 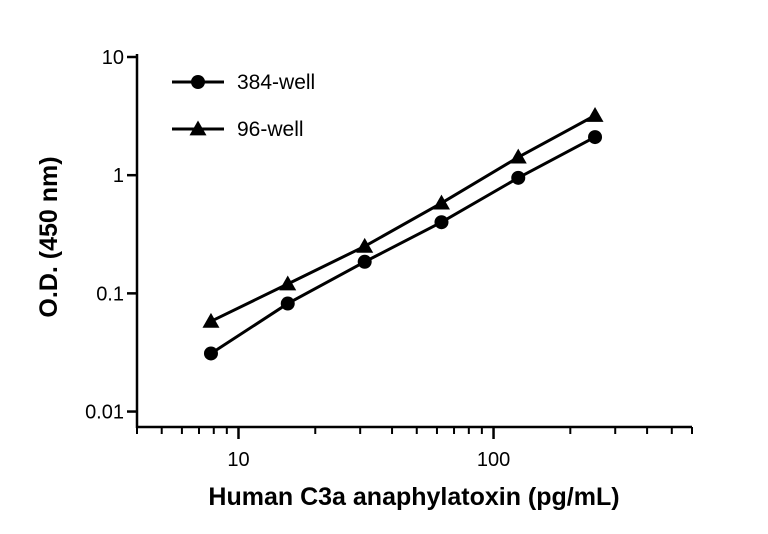 I want to click on legend-triangle-marker, so click(x=198, y=128).